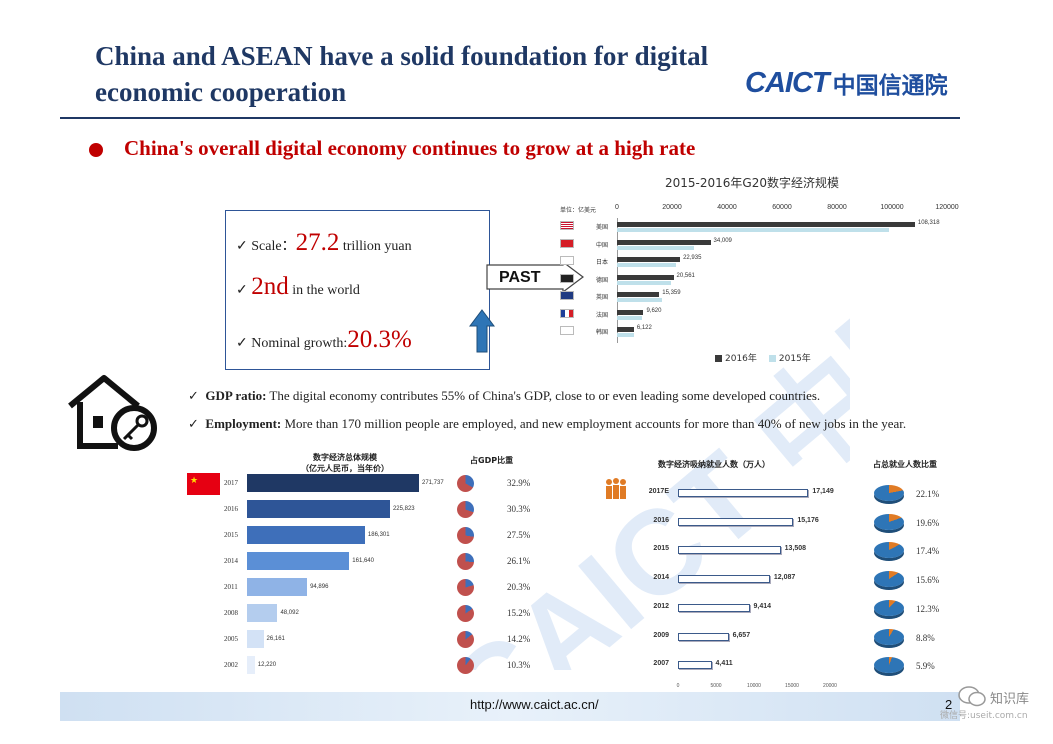  I want to click on title-divider, so click(510, 118).